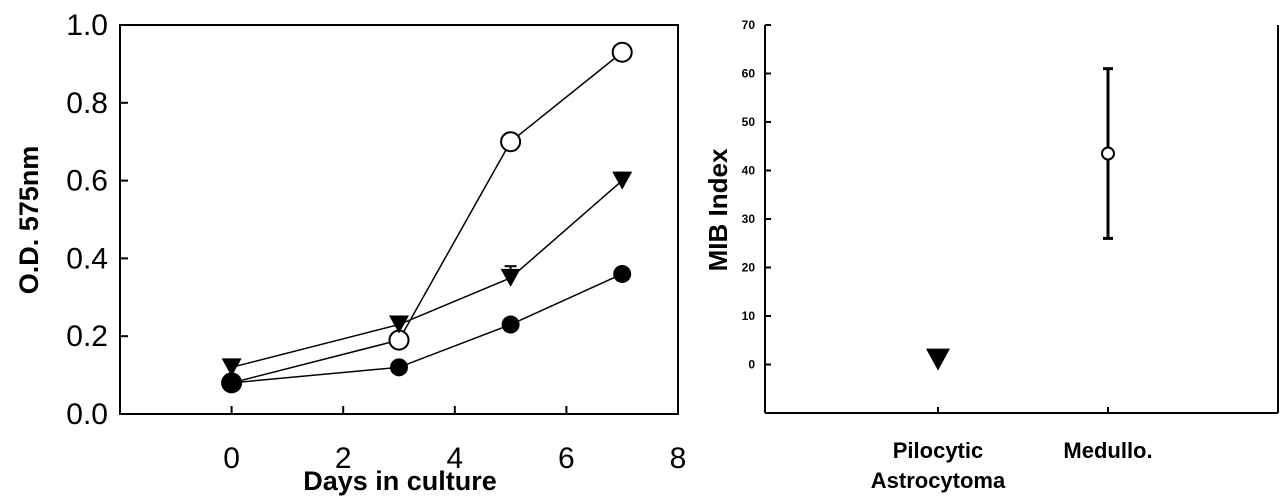 This screenshot has height=498, width=1283. I want to click on left-x-axis-title: Days in culture, so click(400, 481).